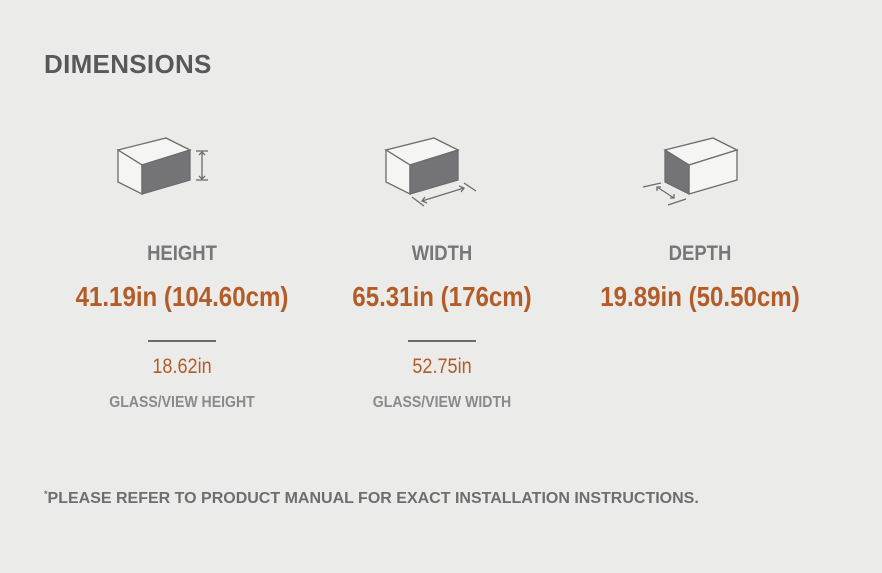 This screenshot has width=882, height=573. I want to click on height-label: HEIGHT, so click(182, 253).